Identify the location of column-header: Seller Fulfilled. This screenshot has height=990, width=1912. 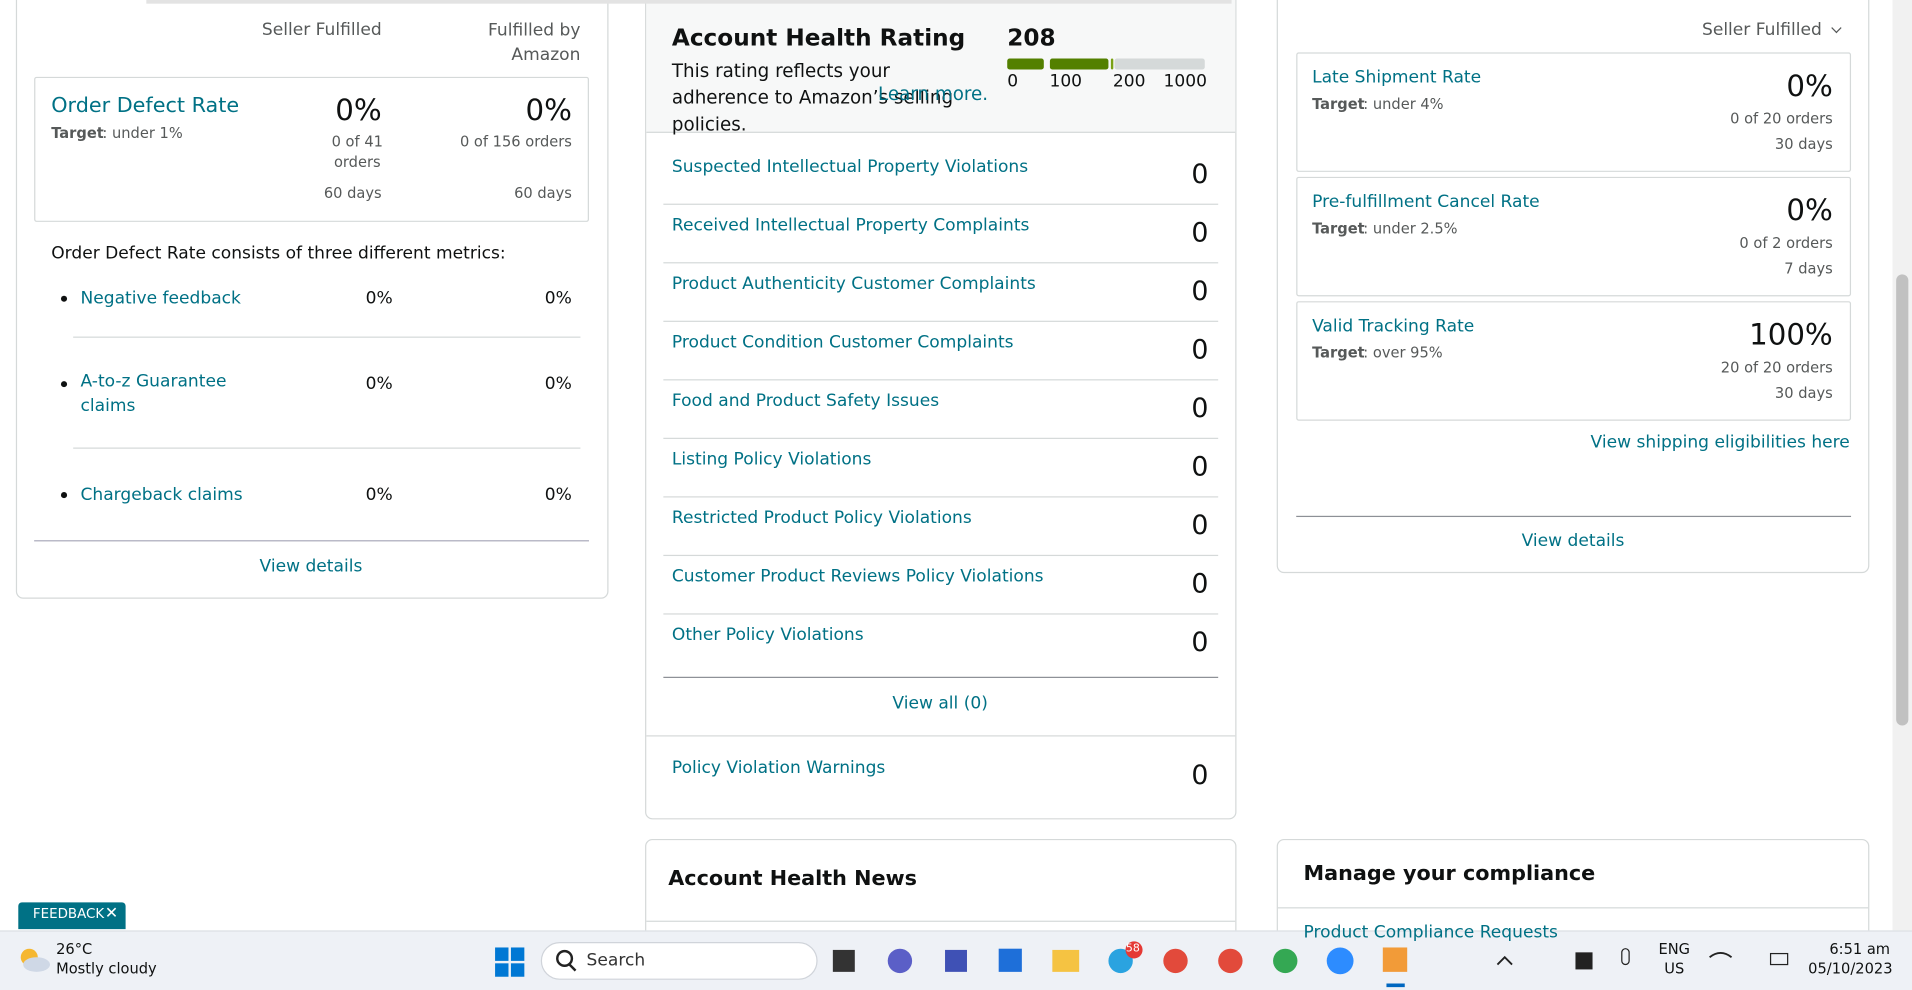
(321, 30).